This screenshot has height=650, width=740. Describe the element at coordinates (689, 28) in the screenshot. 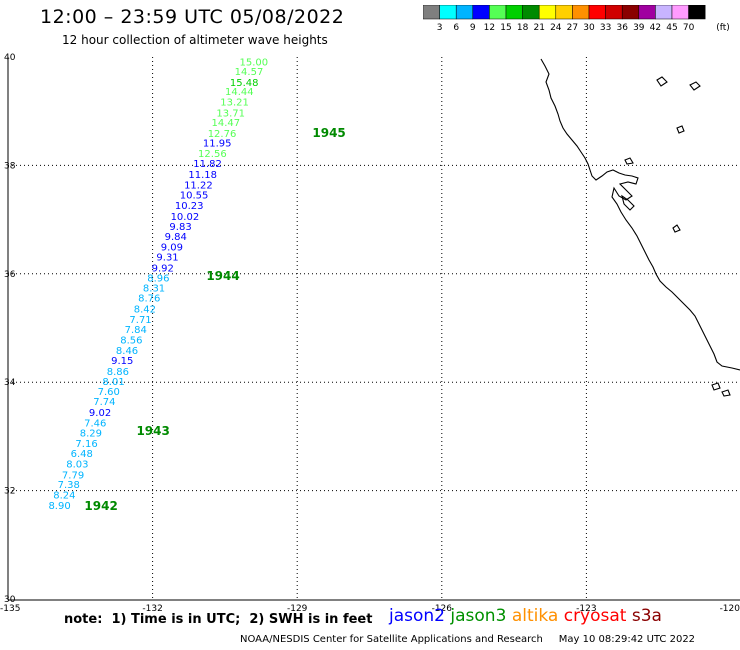

I see `colorbar-label: 70` at that location.